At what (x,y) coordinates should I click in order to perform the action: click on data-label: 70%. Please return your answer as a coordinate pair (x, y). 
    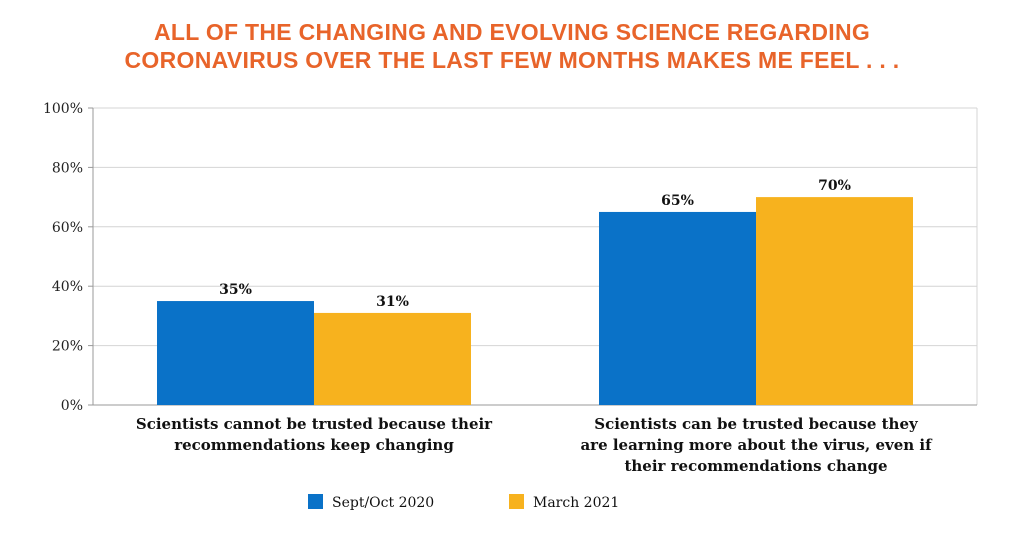
    Looking at the image, I should click on (834, 186).